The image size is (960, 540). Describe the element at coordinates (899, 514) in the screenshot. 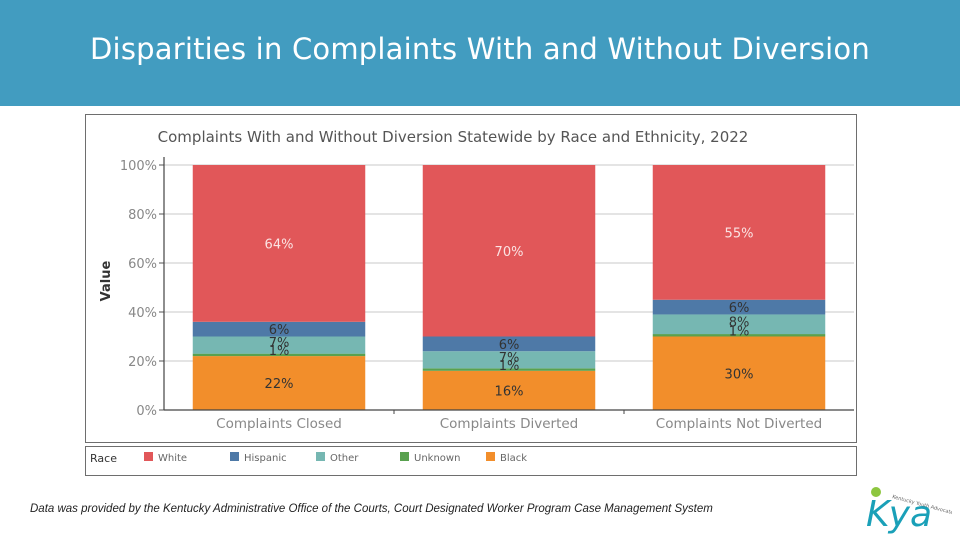

I see `logo-text: Kya` at that location.